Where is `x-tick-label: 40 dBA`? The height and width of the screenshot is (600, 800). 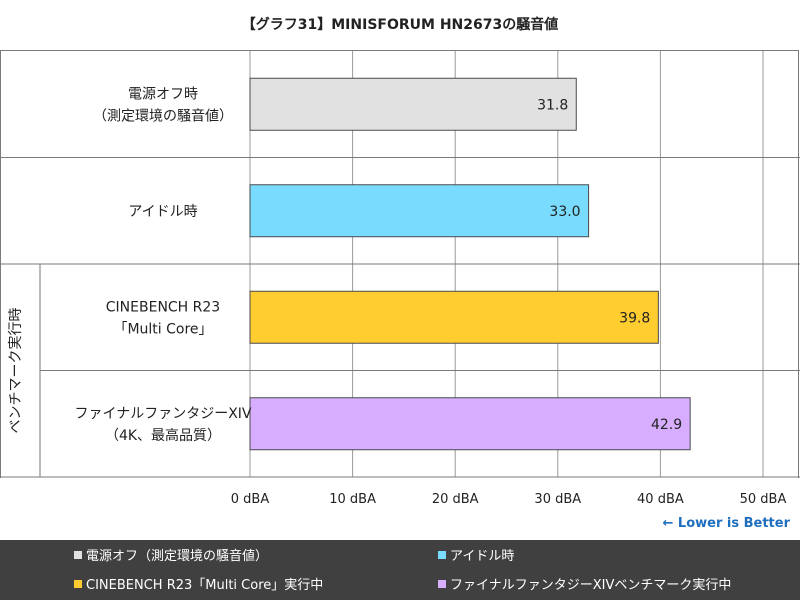 x-tick-label: 40 dBA is located at coordinates (660, 499).